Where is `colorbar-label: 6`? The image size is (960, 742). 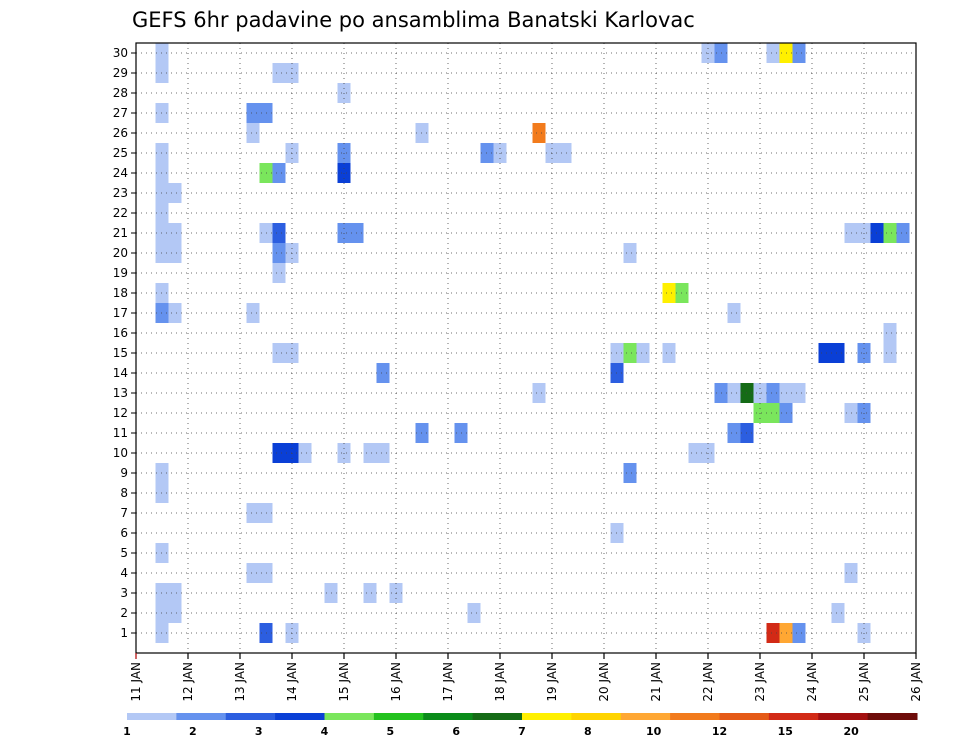 colorbar-label: 6 is located at coordinates (456, 731).